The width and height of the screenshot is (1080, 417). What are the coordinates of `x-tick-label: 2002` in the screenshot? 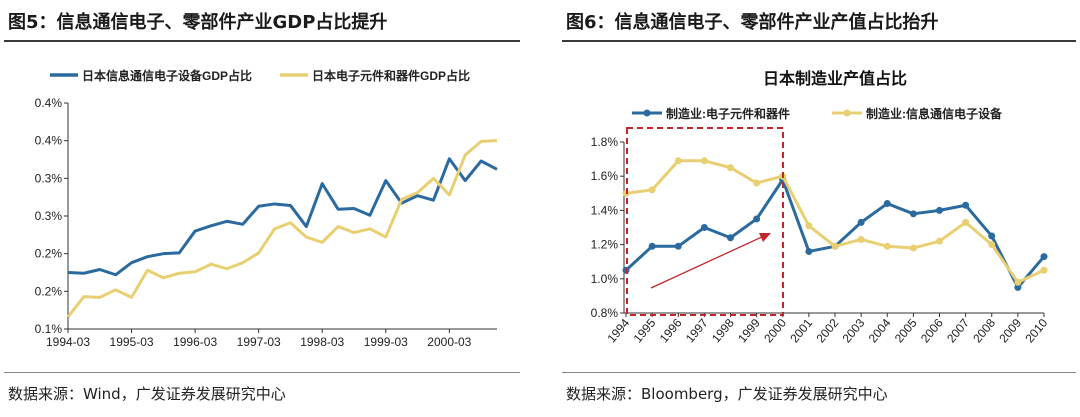 It's located at (827, 331).